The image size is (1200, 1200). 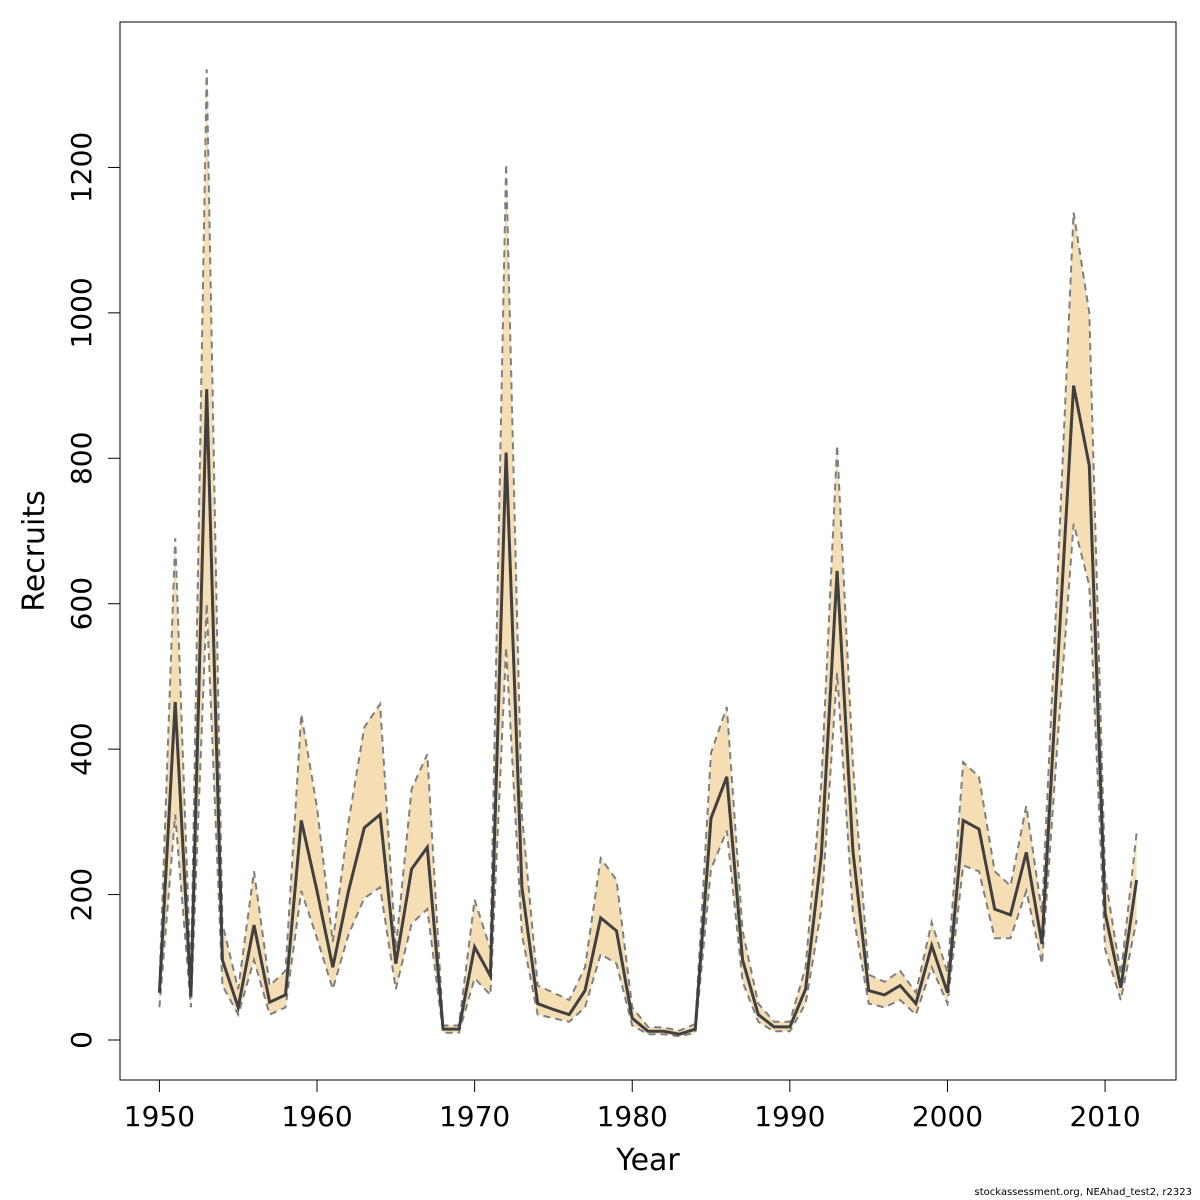 I want to click on x-tick-label: 2000, so click(x=947, y=1116).